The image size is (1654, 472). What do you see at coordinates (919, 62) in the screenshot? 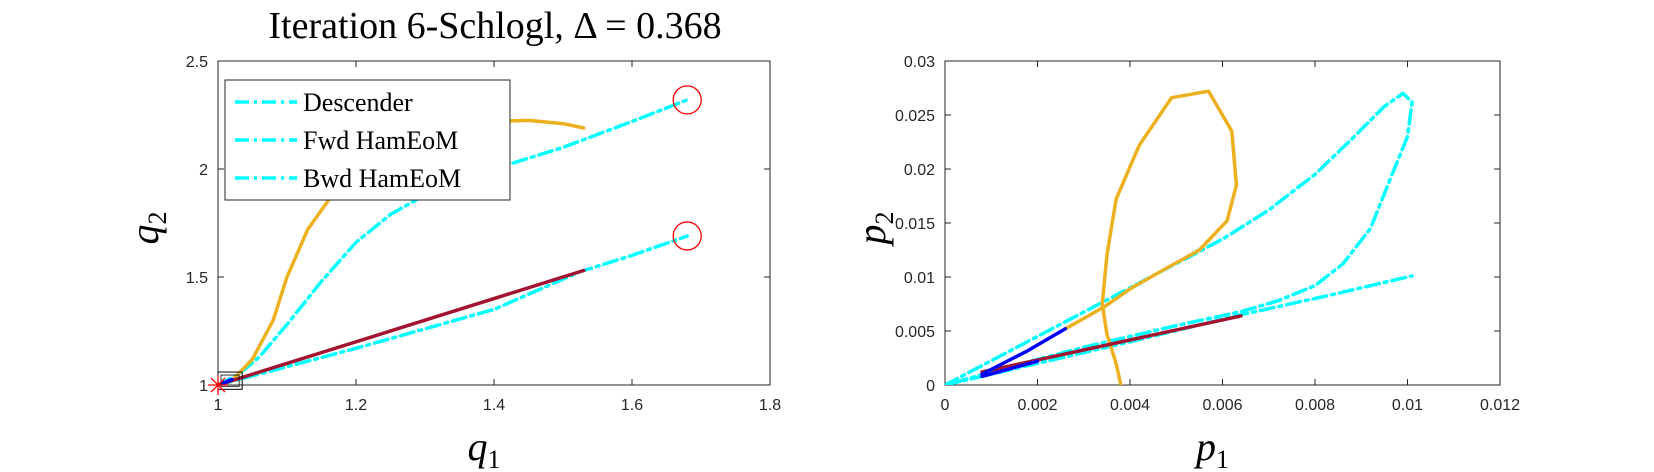
I see `y-tick-label: 0.03` at bounding box center [919, 62].